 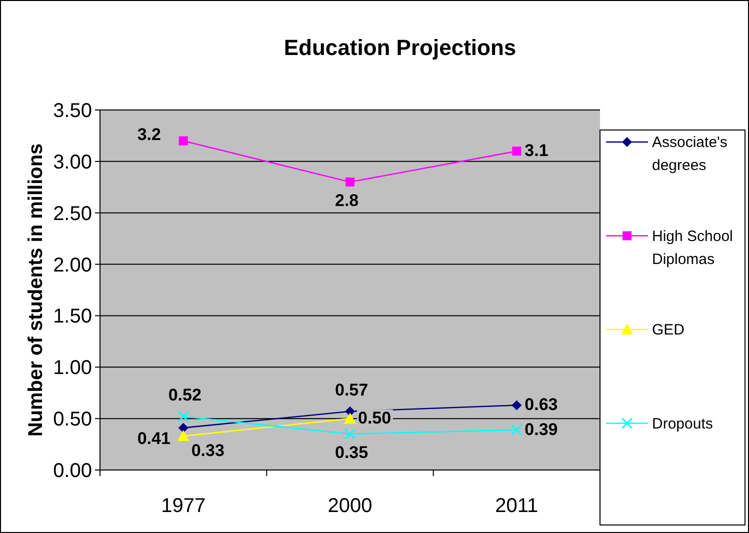 I want to click on data-label: 0.39, so click(x=541, y=429).